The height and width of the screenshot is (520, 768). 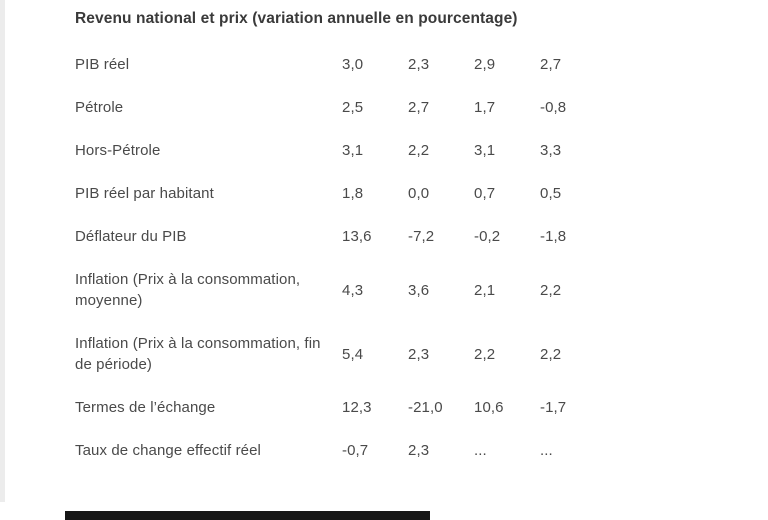 What do you see at coordinates (353, 354) in the screenshot?
I see `value-cell: 5,4` at bounding box center [353, 354].